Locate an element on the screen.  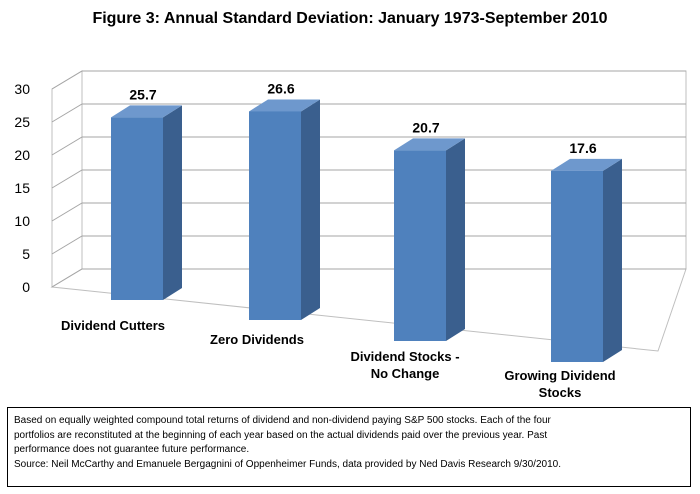
y-tick-labels: 0 5 10 15 20 25 30 is located at coordinates (22, 188).